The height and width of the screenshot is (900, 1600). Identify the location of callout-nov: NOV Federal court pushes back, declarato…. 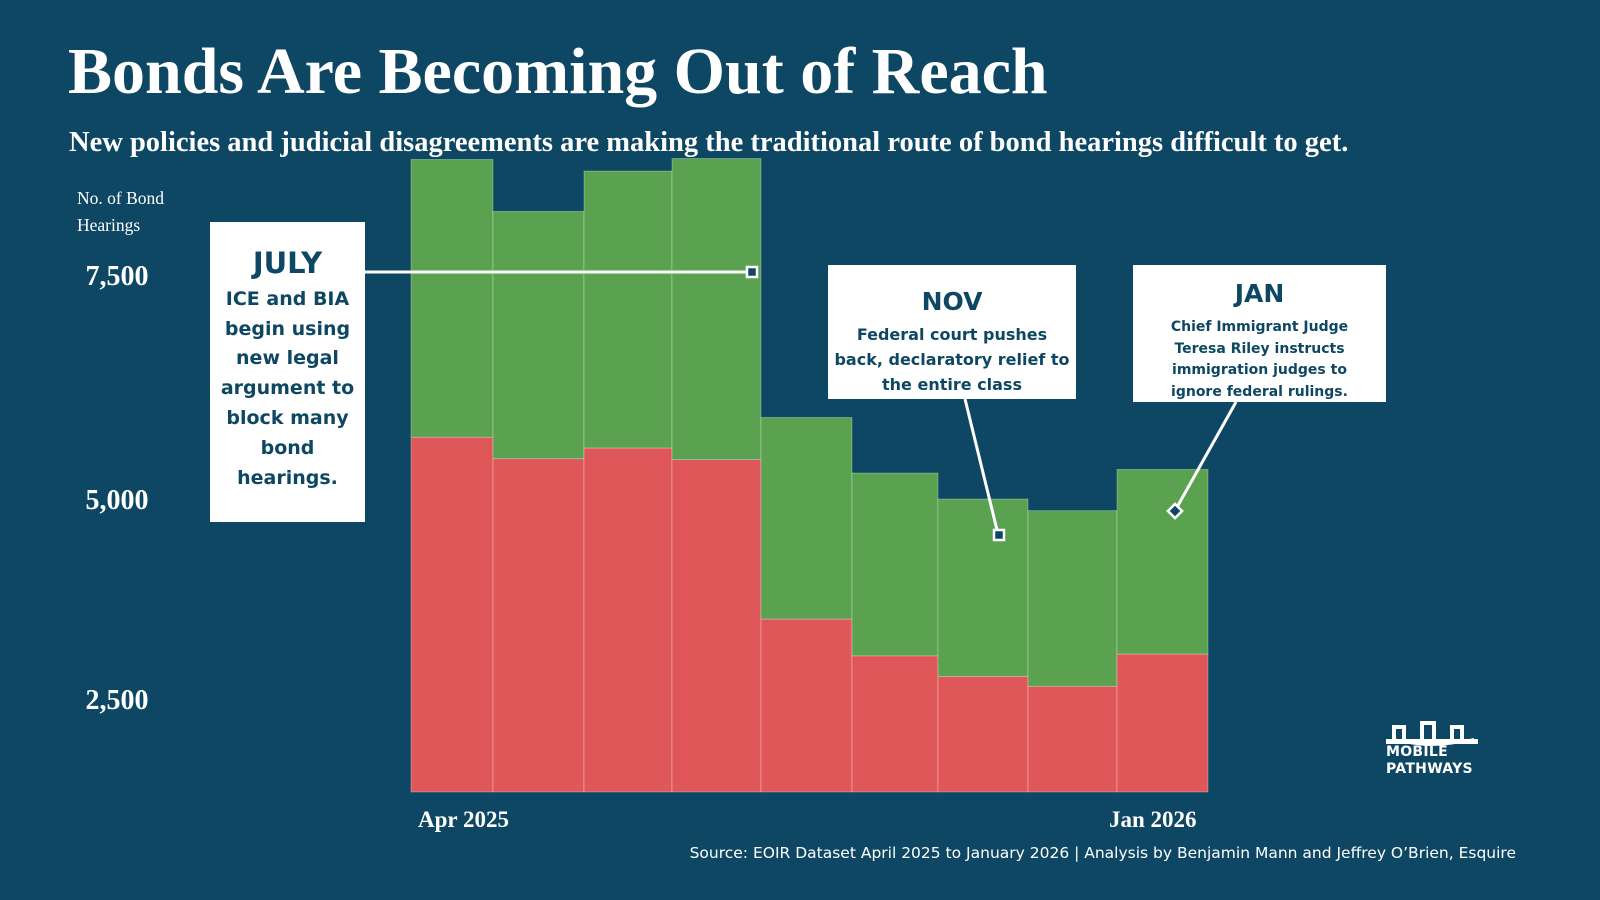
(952, 332).